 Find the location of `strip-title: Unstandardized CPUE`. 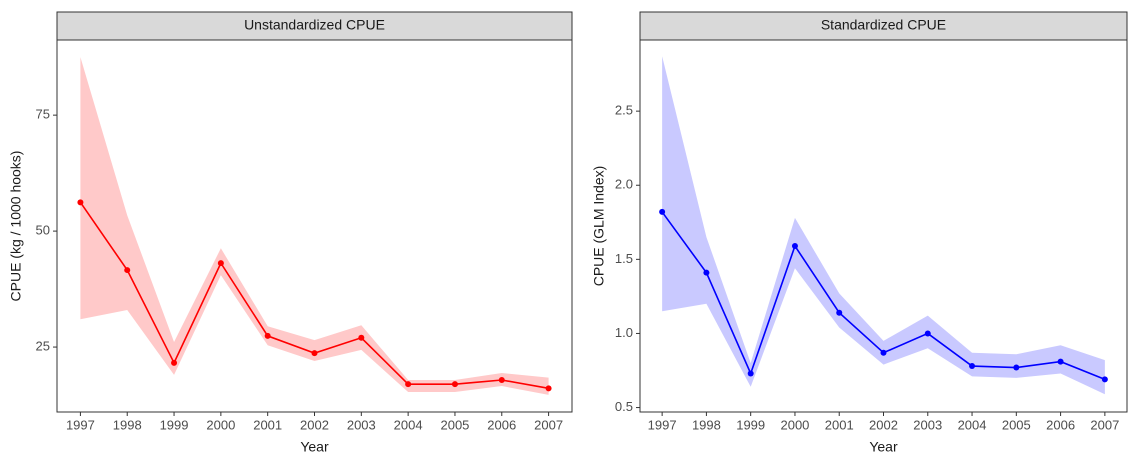

strip-title: Unstandardized CPUE is located at coordinates (314, 25).